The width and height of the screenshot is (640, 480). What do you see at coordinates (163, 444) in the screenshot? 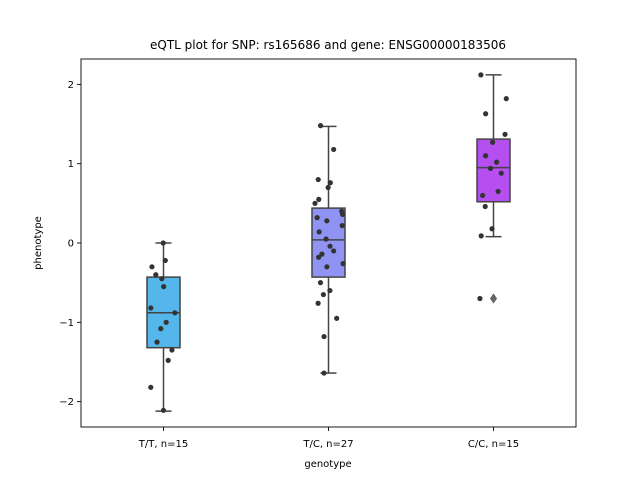
I see `x-tick-label: T/T, n=15` at bounding box center [163, 444].